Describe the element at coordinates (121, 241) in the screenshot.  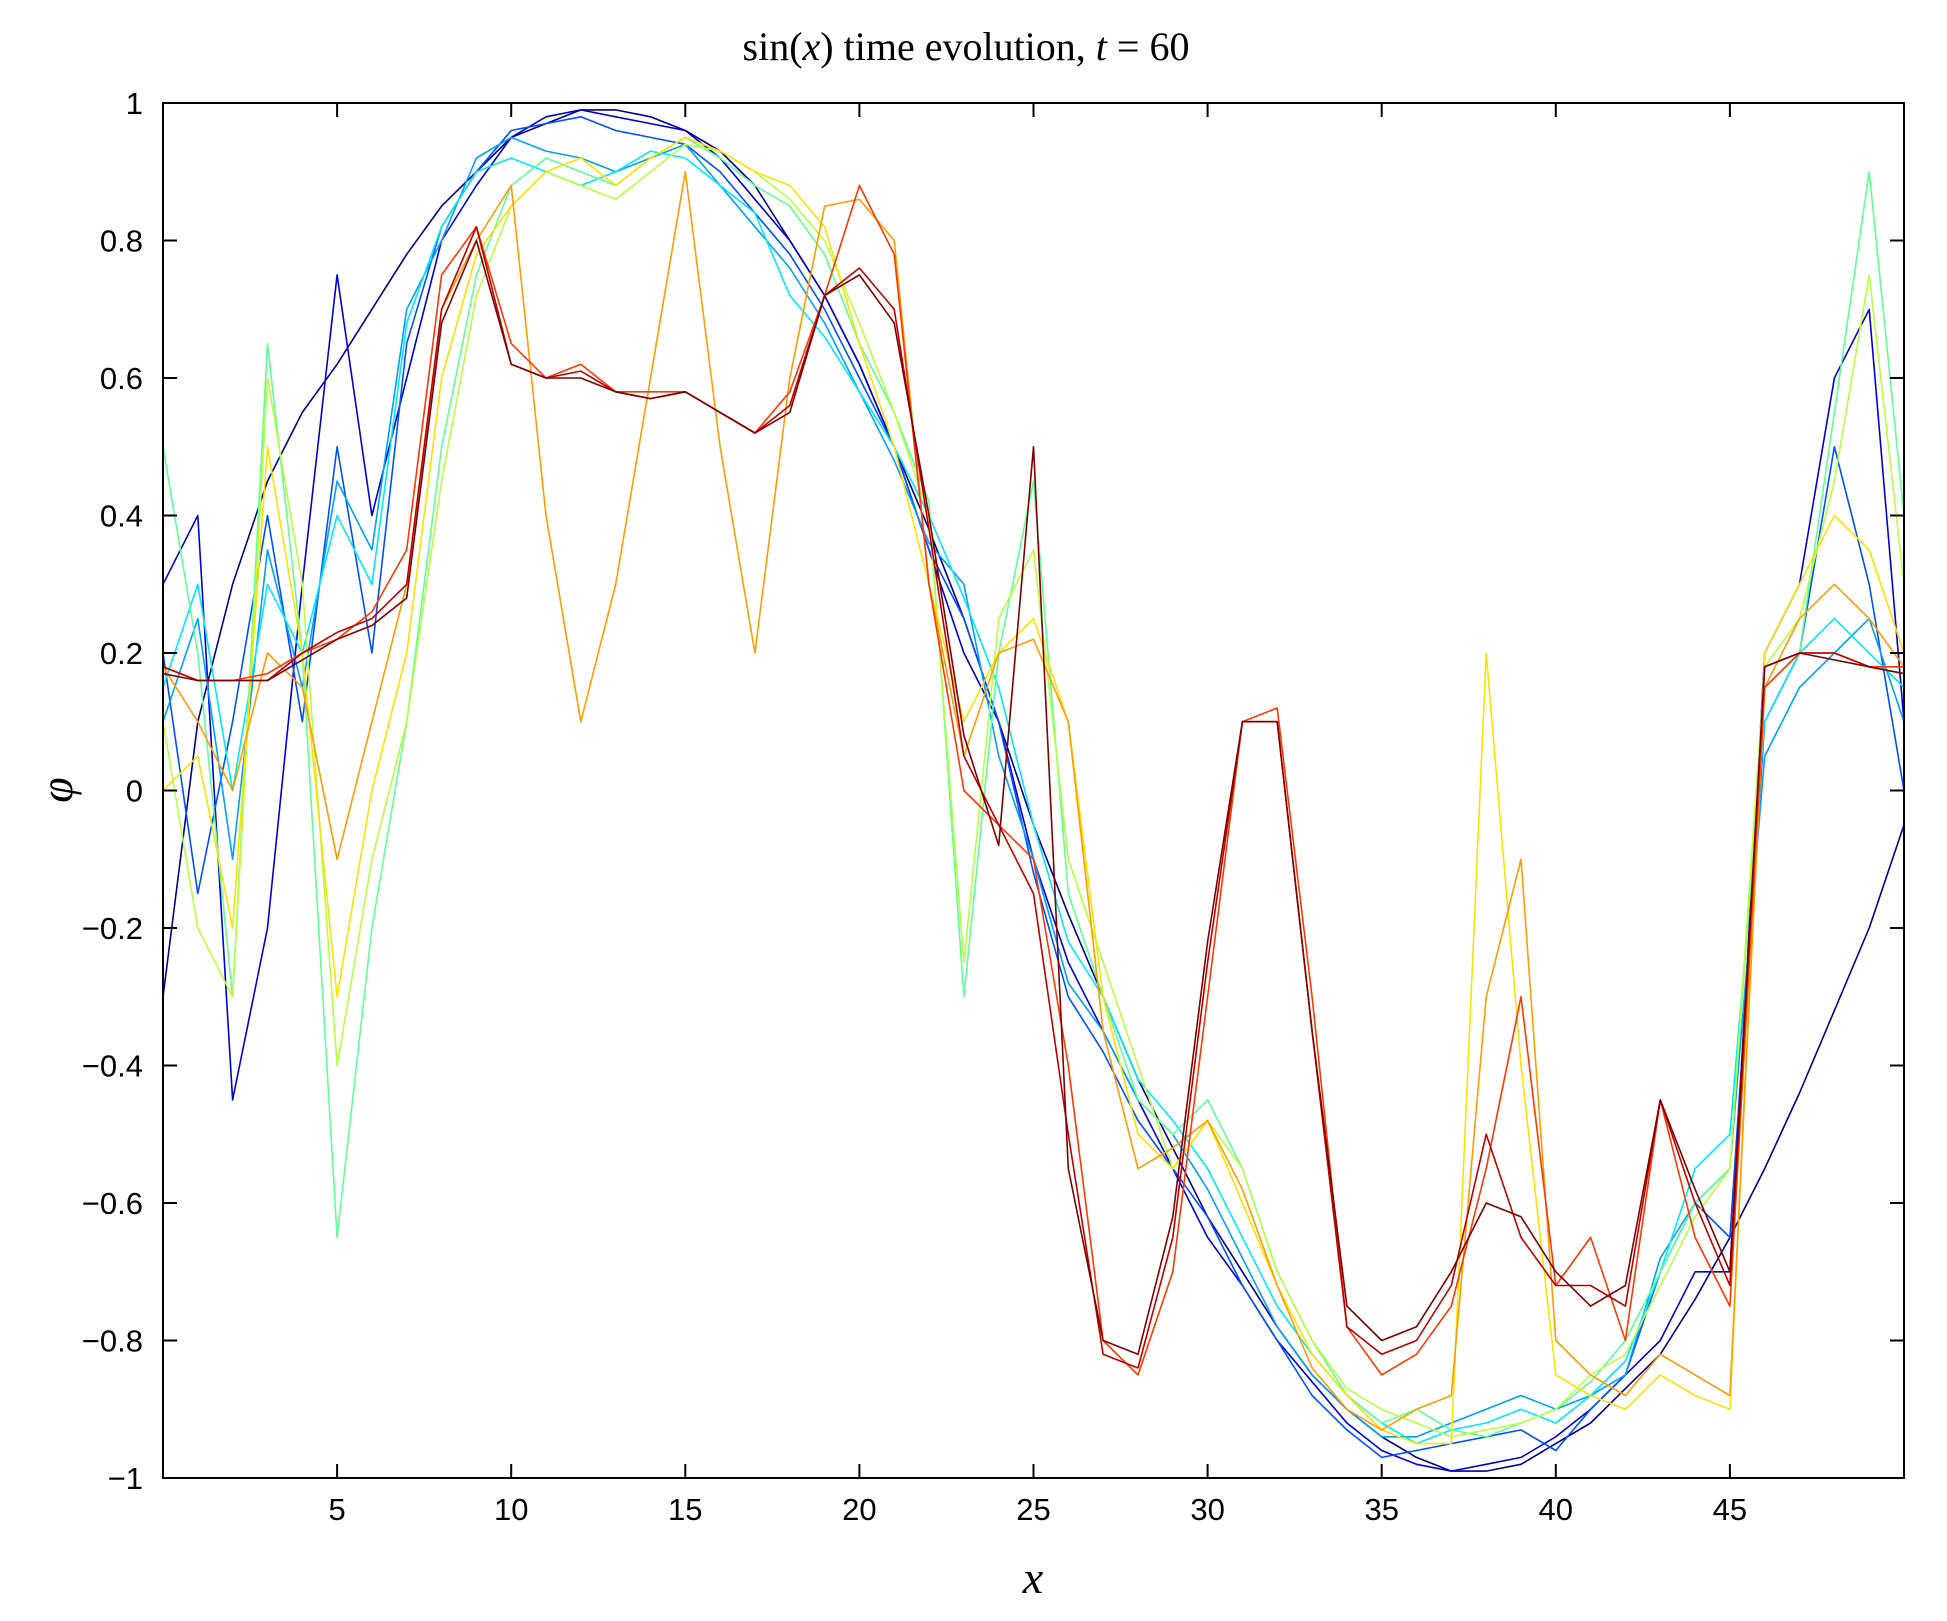
I see `y-tick-label: 0.8` at that location.